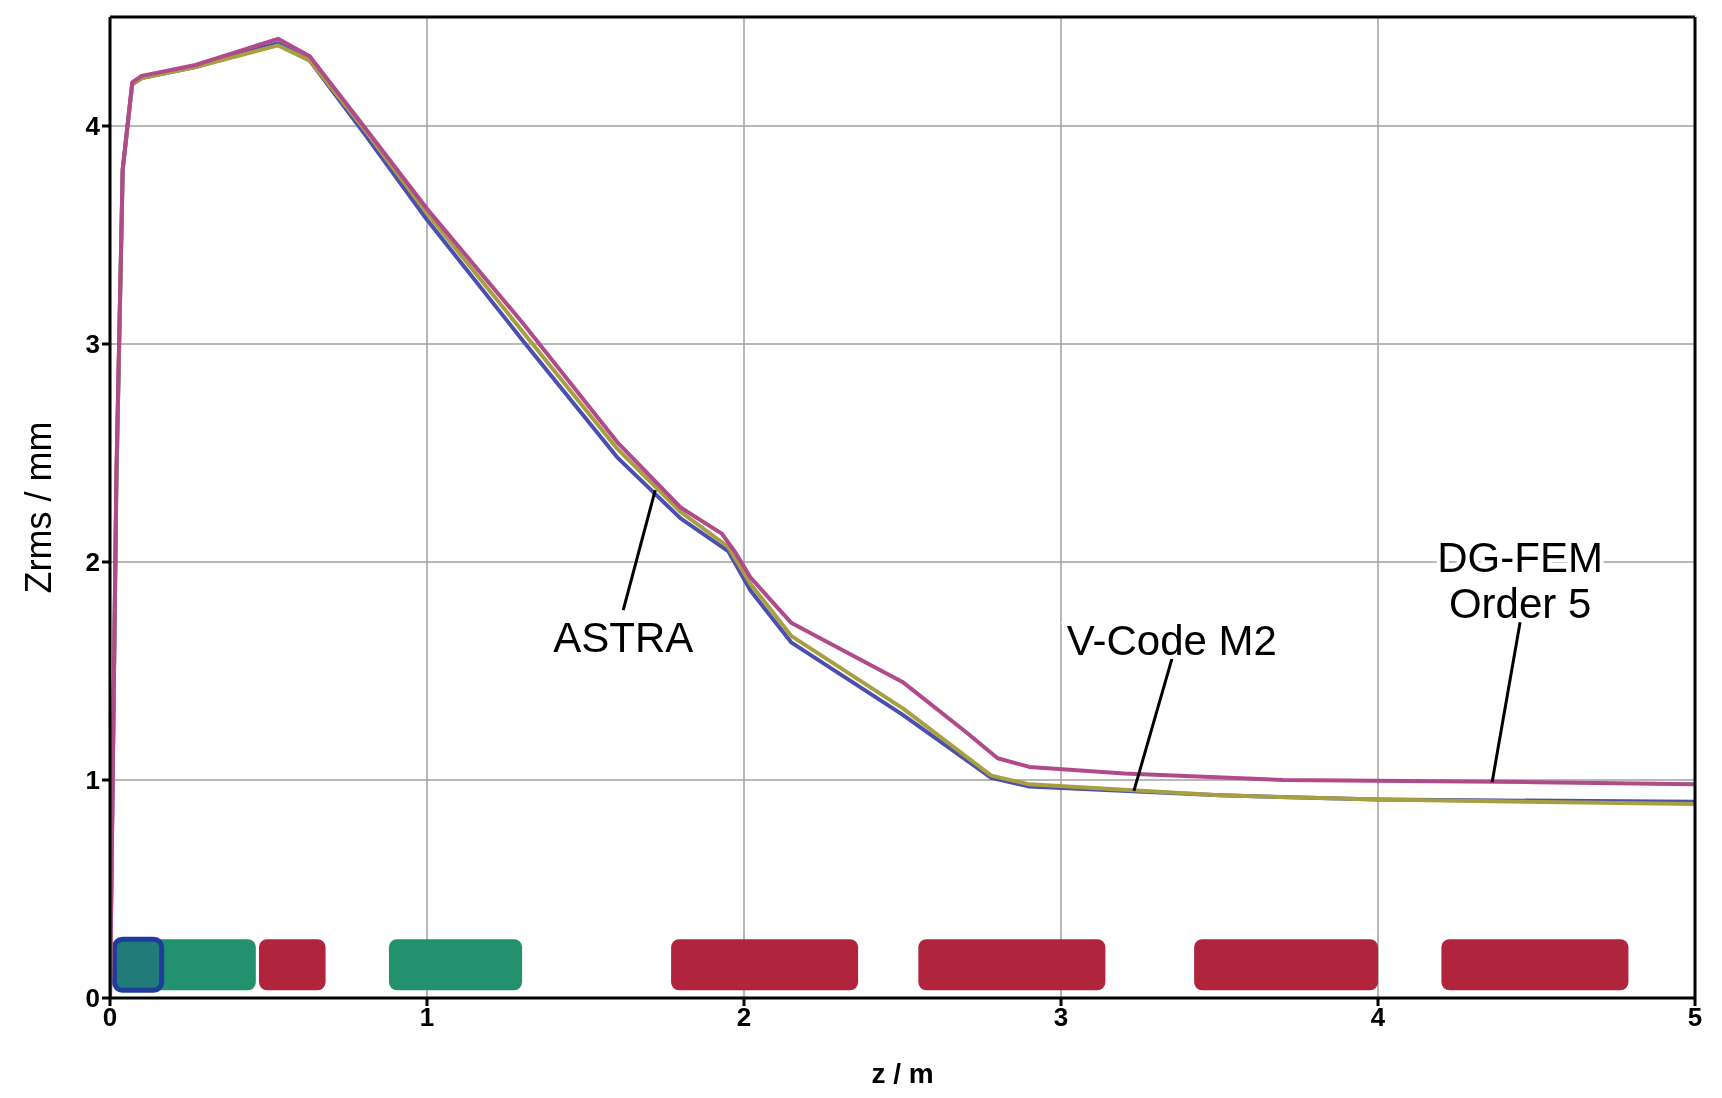 This screenshot has width=1722, height=1098. Describe the element at coordinates (92, 344) in the screenshot. I see `y-tick-label: 3` at that location.